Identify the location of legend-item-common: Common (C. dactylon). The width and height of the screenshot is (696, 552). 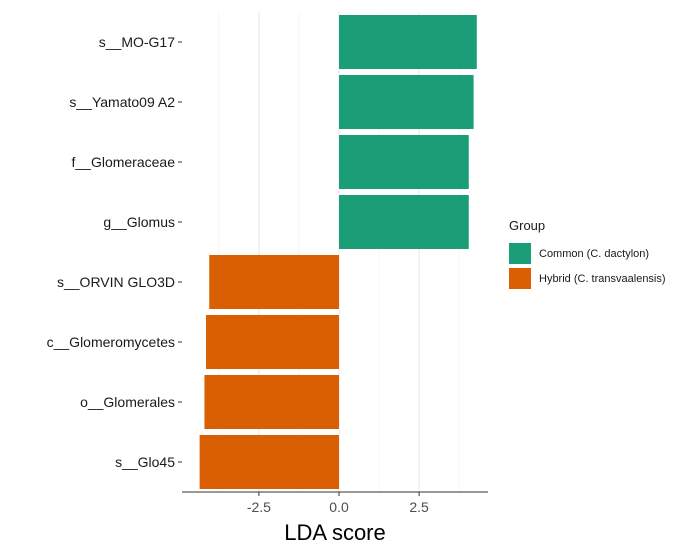
(587, 253).